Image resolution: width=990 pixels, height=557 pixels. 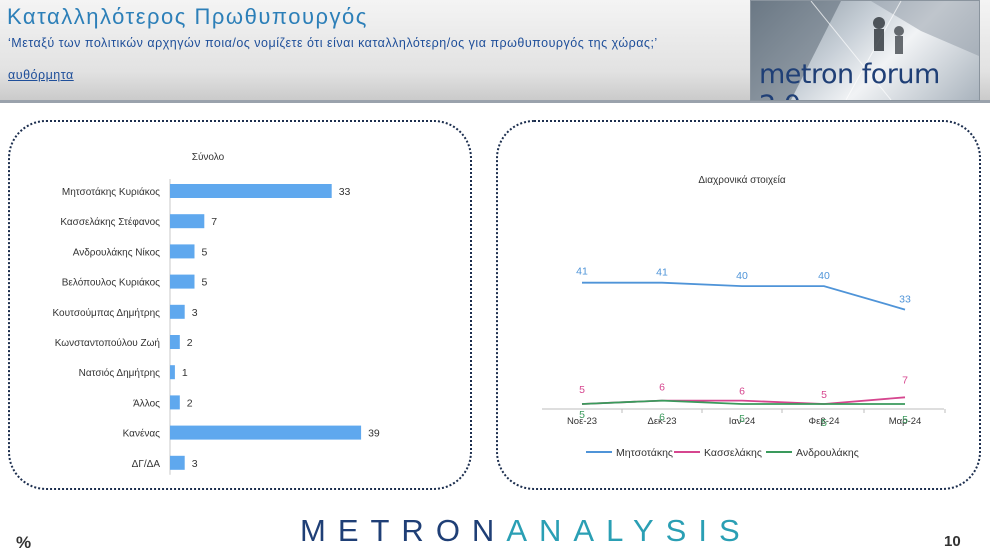 I want to click on logo-background-graphic, so click(x=865, y=50).